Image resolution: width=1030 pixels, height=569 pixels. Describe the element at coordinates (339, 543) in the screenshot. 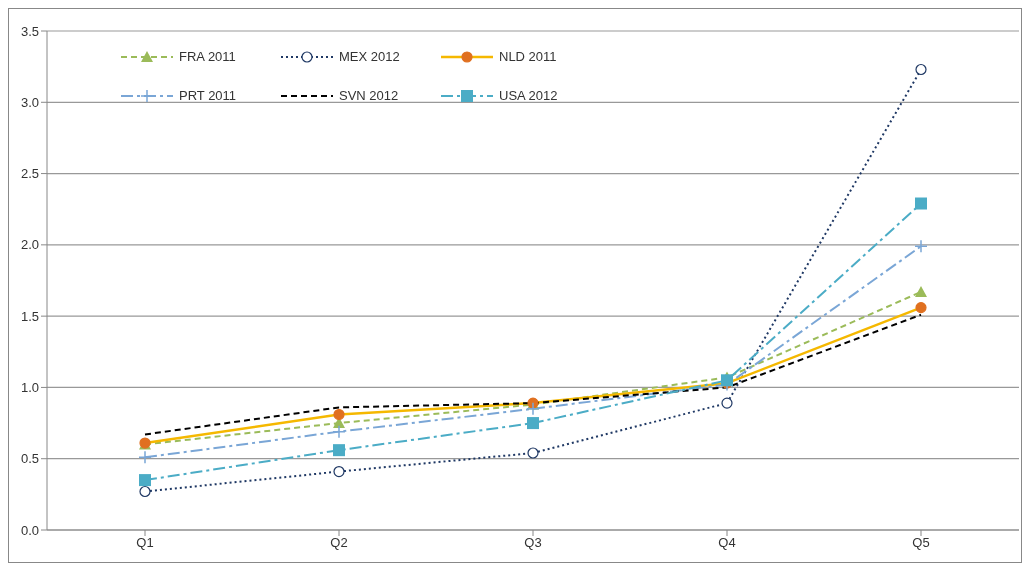

I see `x-tick-label: Q2` at that location.